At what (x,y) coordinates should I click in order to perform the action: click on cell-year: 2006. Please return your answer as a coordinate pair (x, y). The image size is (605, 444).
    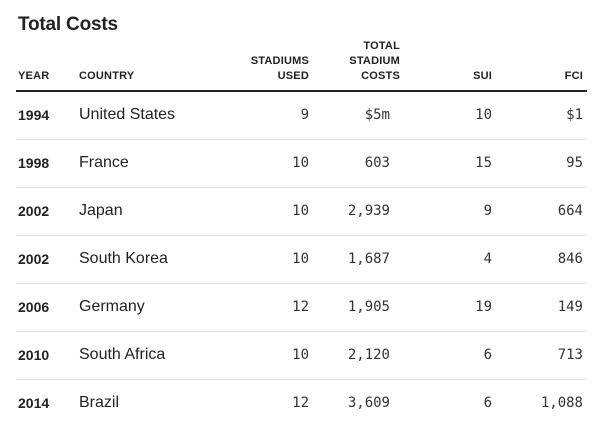
    Looking at the image, I should click on (34, 307).